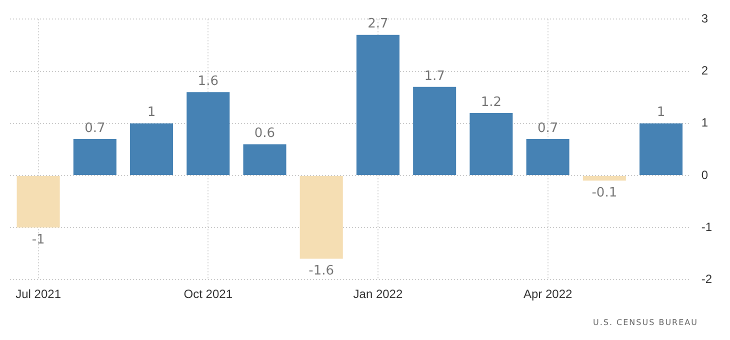  Describe the element at coordinates (706, 279) in the screenshot. I see `y-tick-label: -2` at that location.